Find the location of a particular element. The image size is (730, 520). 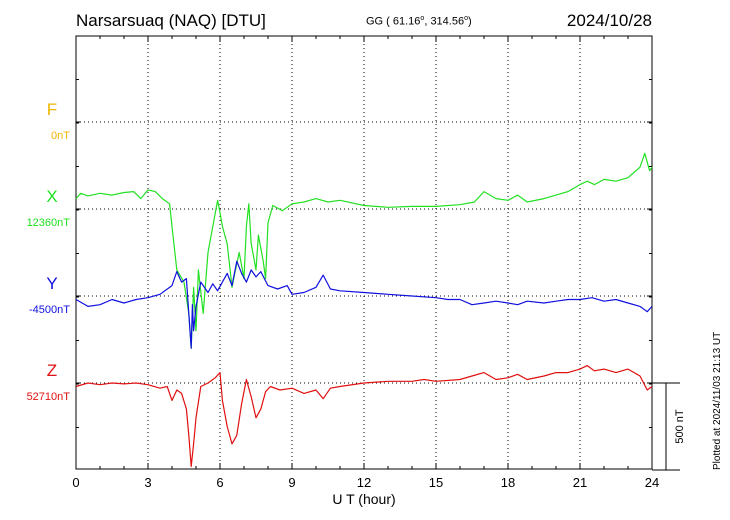

chart-date: 2024/10/28 is located at coordinates (609, 20).